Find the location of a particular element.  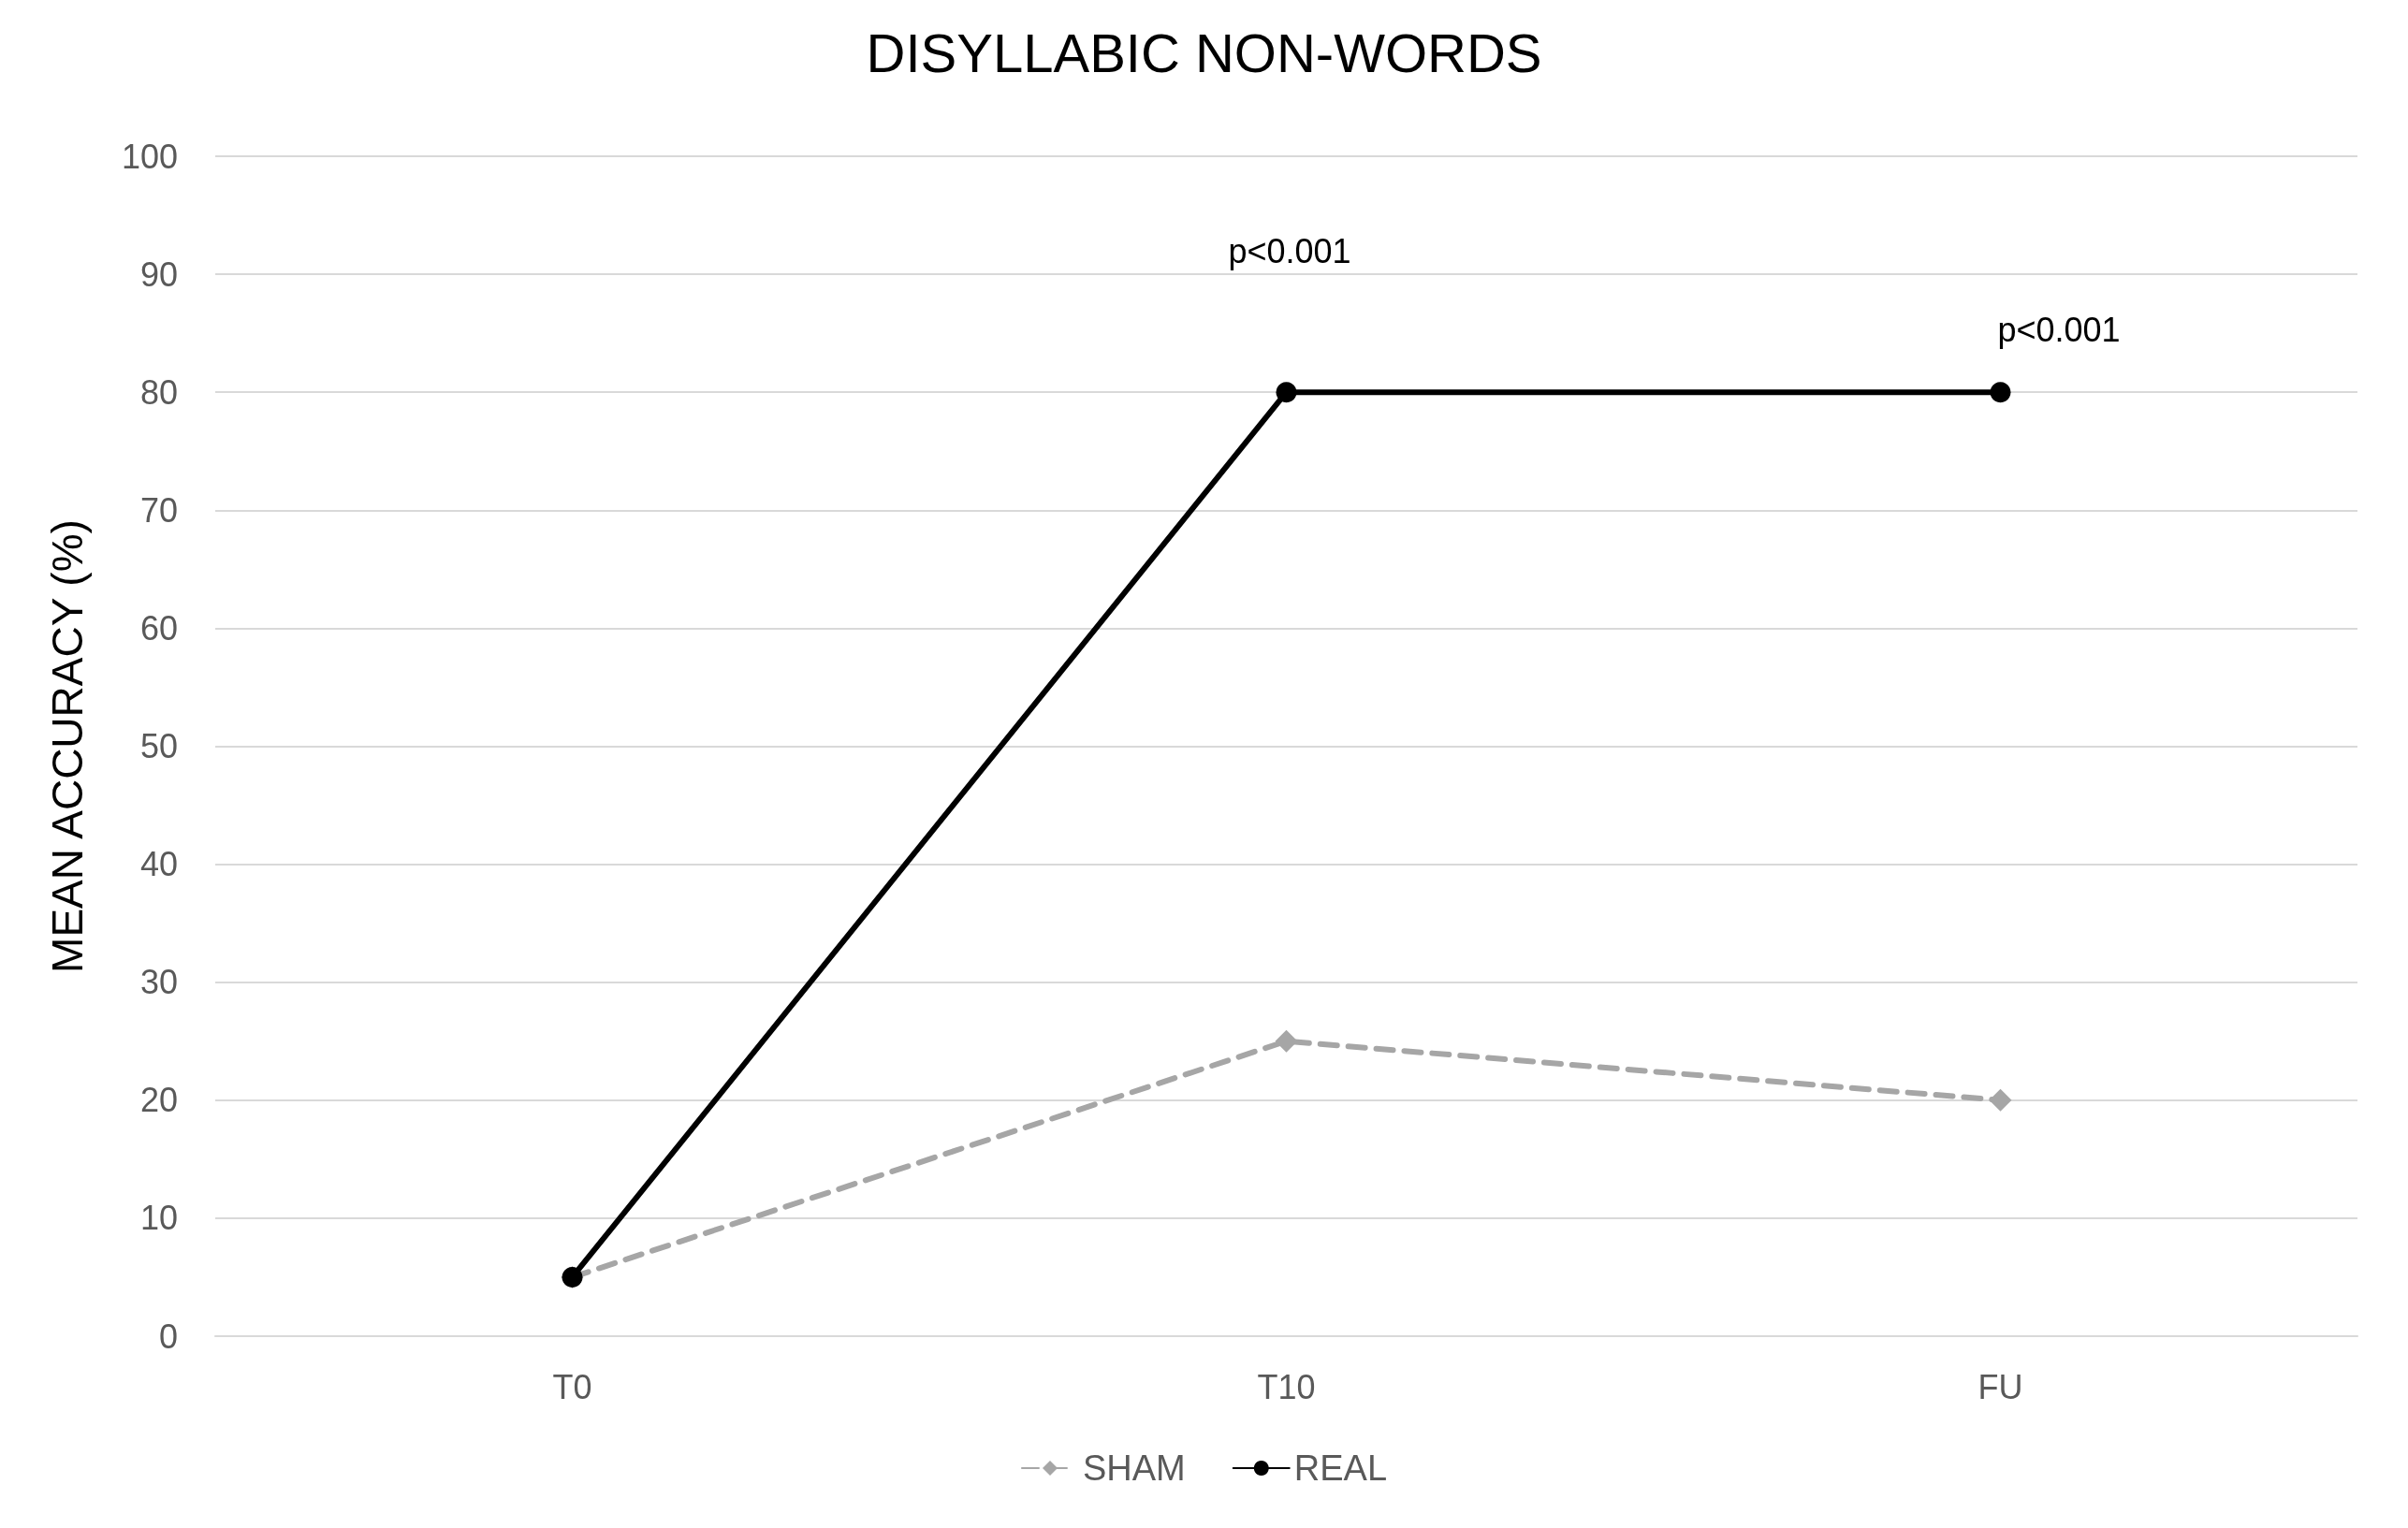

y-tick-label: 20 is located at coordinates (158, 1100).